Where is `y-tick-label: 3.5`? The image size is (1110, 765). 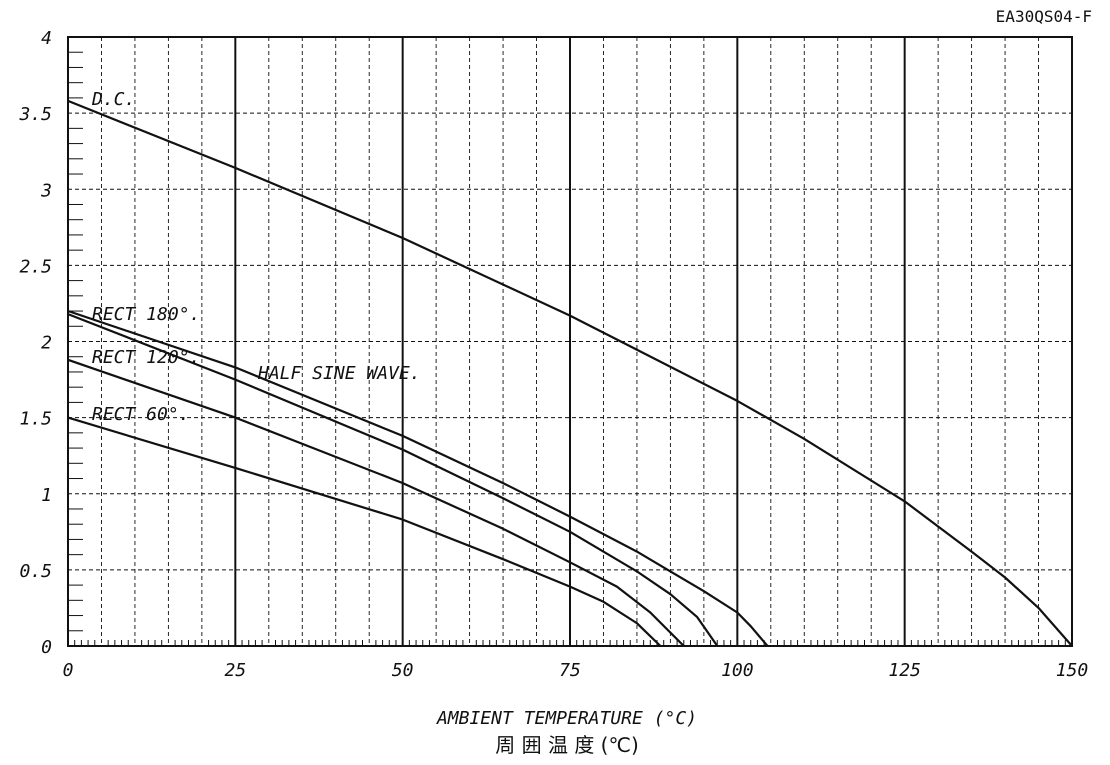
y-tick-label: 3.5 is located at coordinates (35, 114).